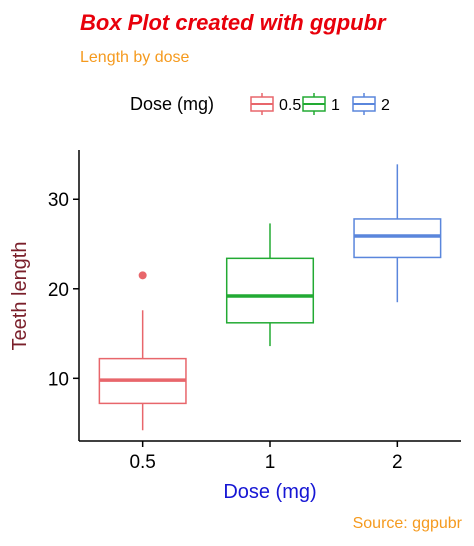 This screenshot has height=546, width=474. I want to click on y-tick-label: 10, so click(58, 379).